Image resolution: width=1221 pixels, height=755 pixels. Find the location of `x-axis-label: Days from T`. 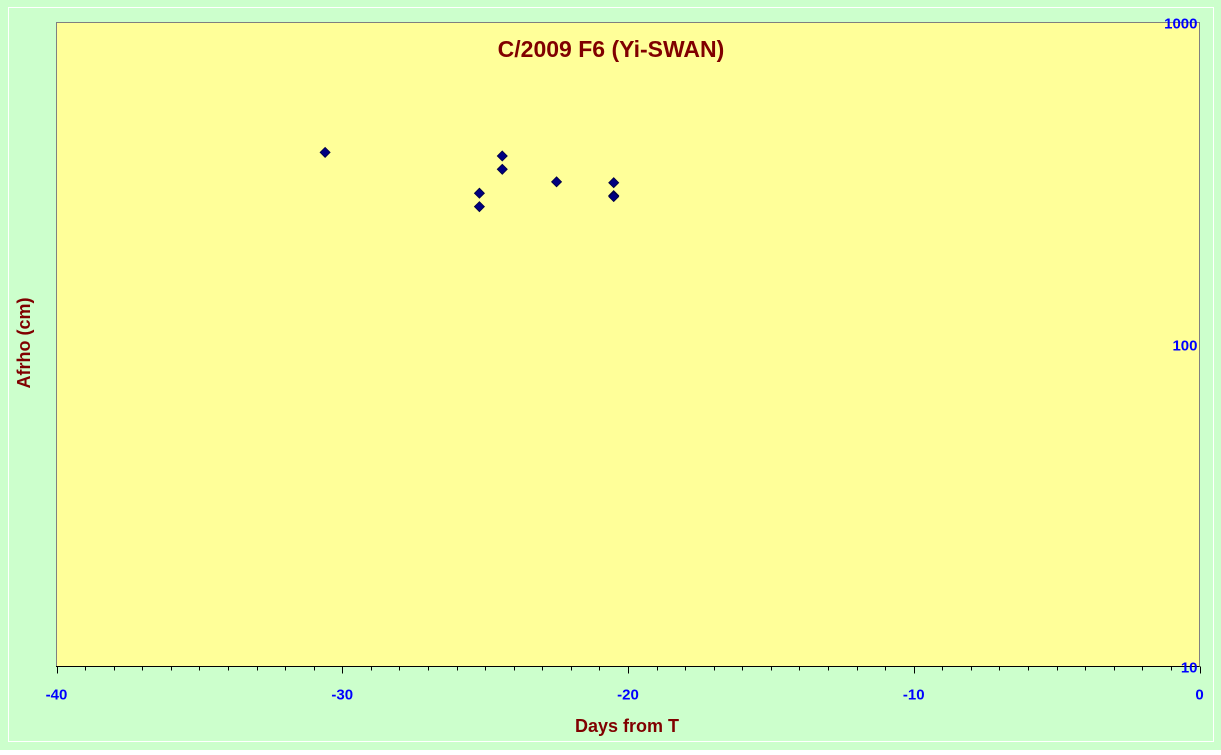

x-axis-label: Days from T is located at coordinates (627, 726).